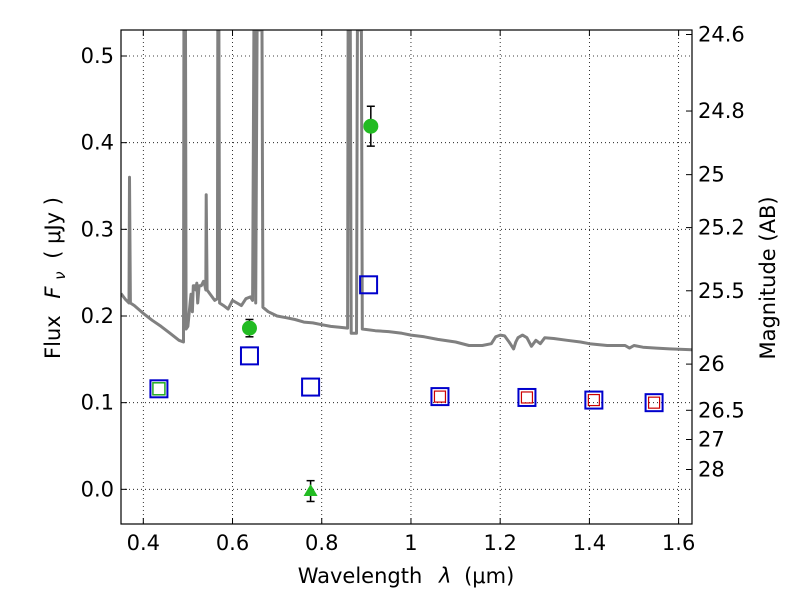 The height and width of the screenshot is (600, 800). Describe the element at coordinates (143, 543) in the screenshot. I see `x-tick-label: 0.4` at that location.